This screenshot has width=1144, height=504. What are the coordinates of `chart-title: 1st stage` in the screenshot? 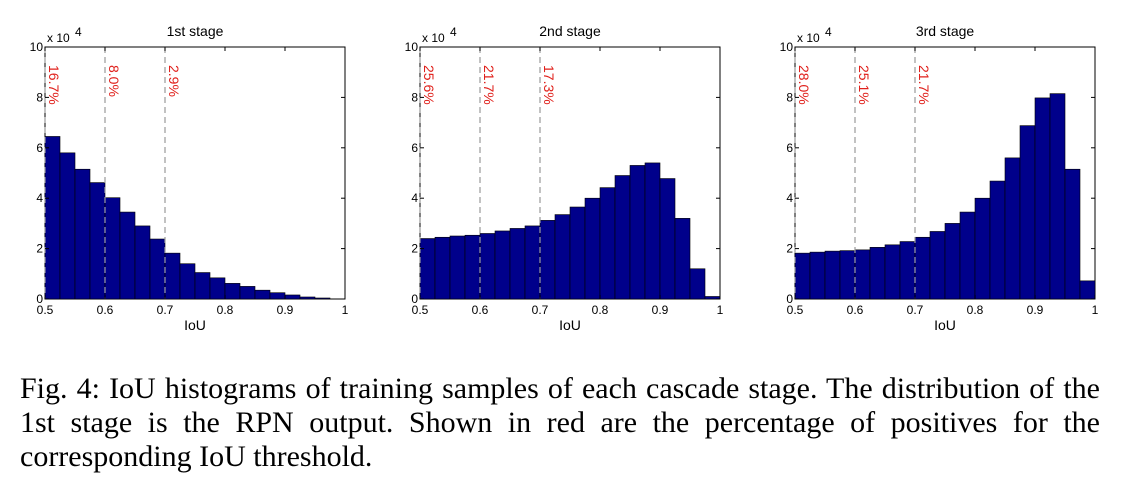 It's located at (195, 31).